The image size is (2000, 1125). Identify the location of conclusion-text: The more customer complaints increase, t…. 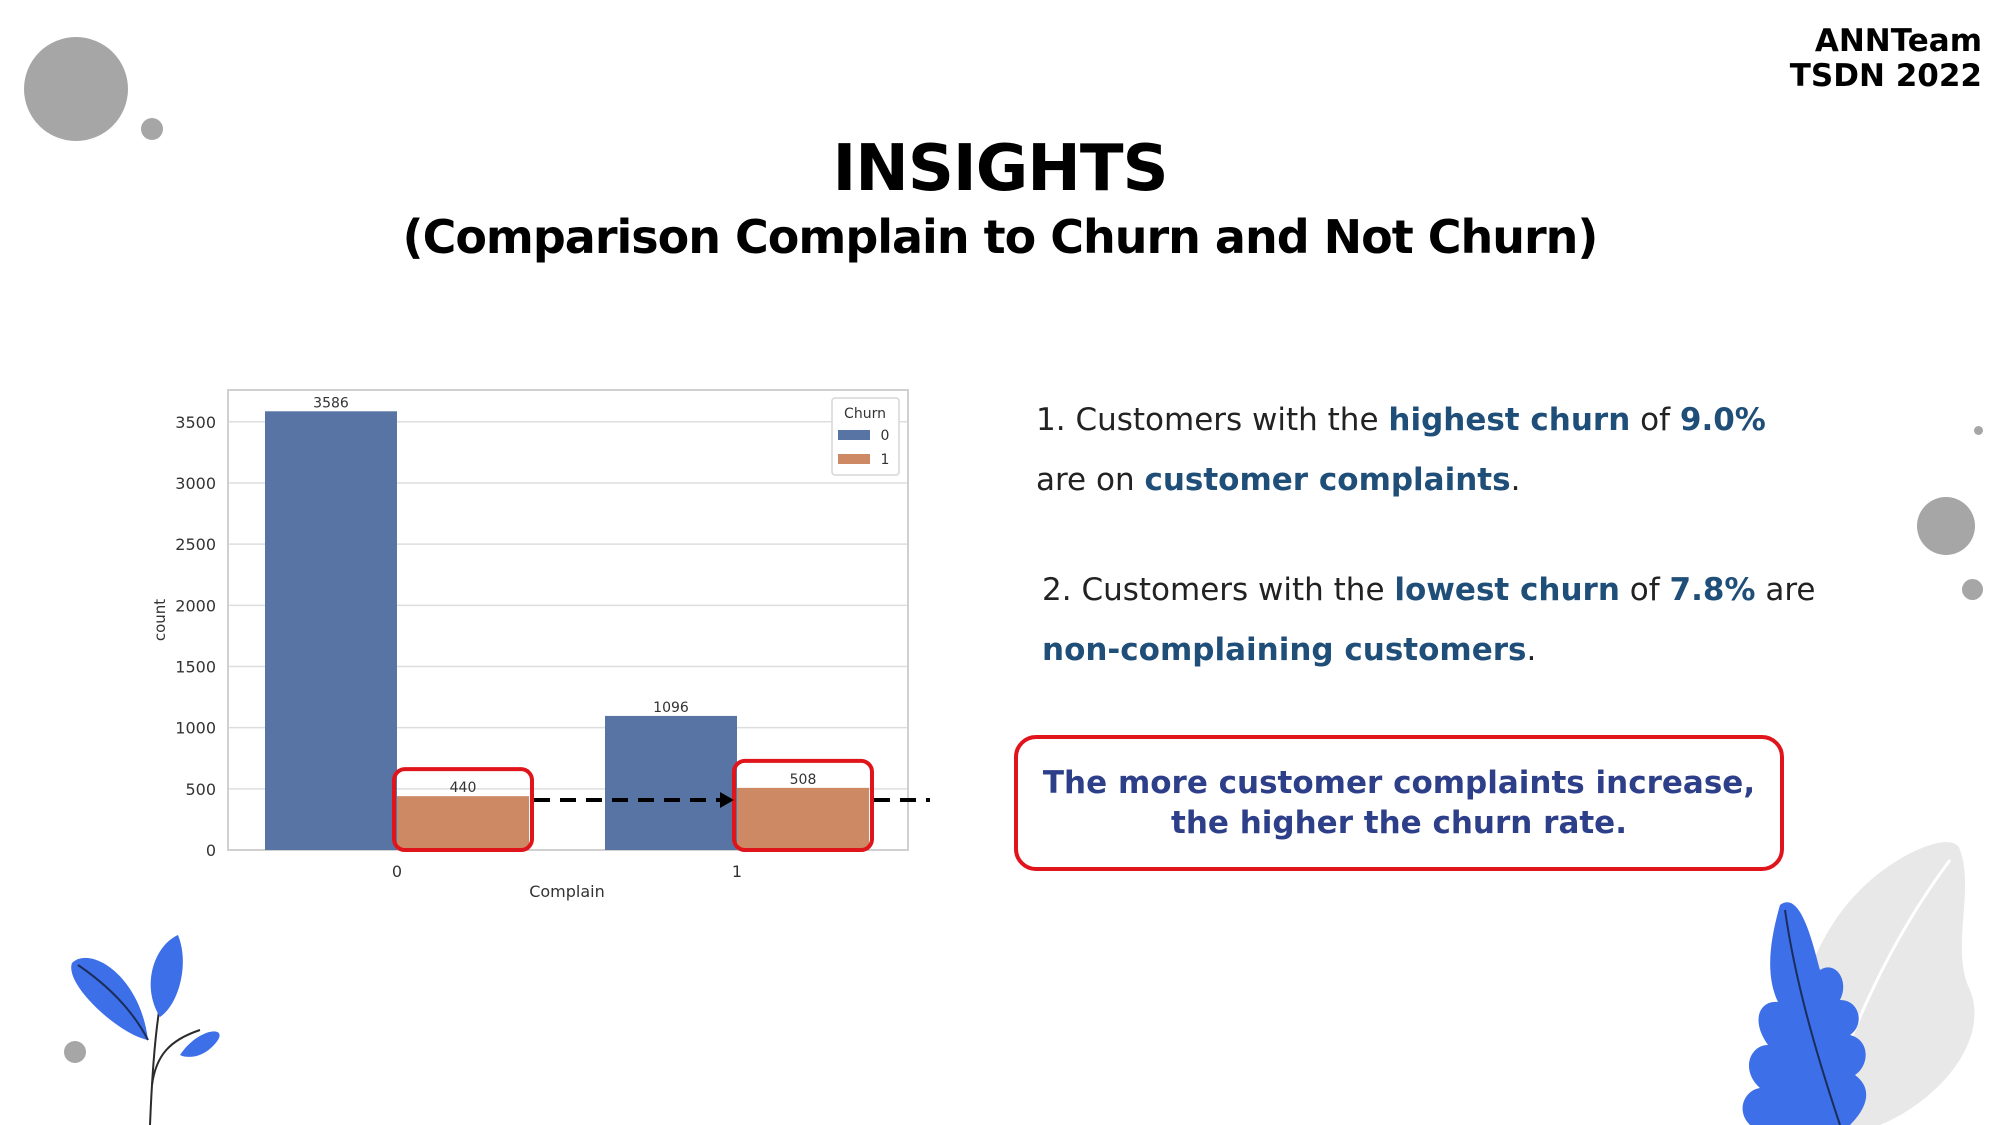
(1399, 803).